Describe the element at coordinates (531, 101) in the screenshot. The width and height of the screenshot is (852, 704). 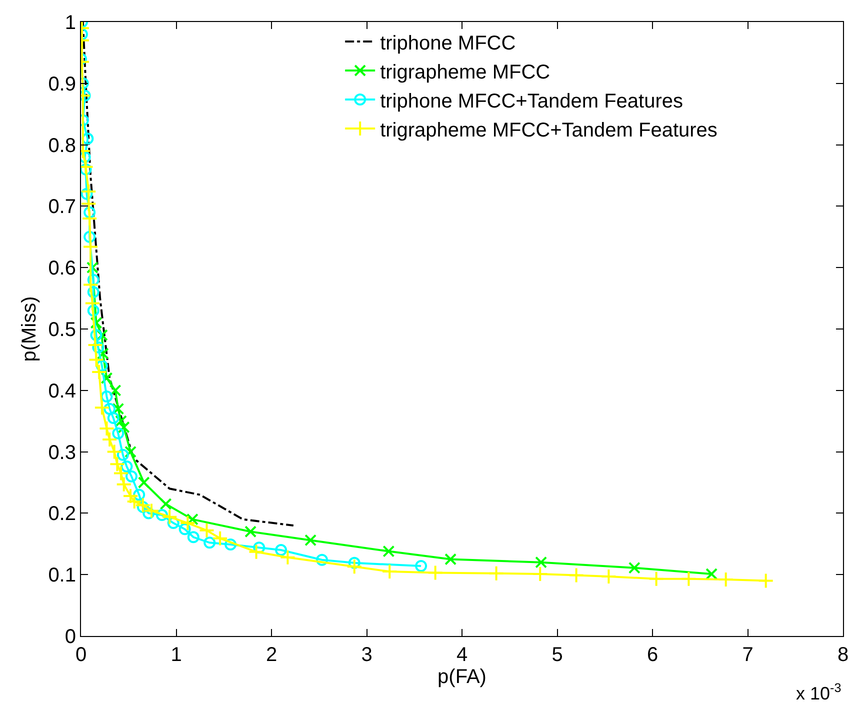
I see `legend-label: triphone MFCC+Tandem Features` at that location.